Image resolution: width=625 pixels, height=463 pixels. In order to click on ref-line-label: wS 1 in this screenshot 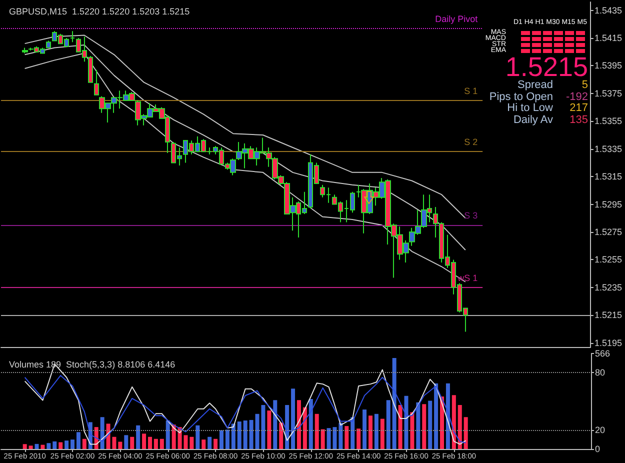, I will do `click(467, 277)`.